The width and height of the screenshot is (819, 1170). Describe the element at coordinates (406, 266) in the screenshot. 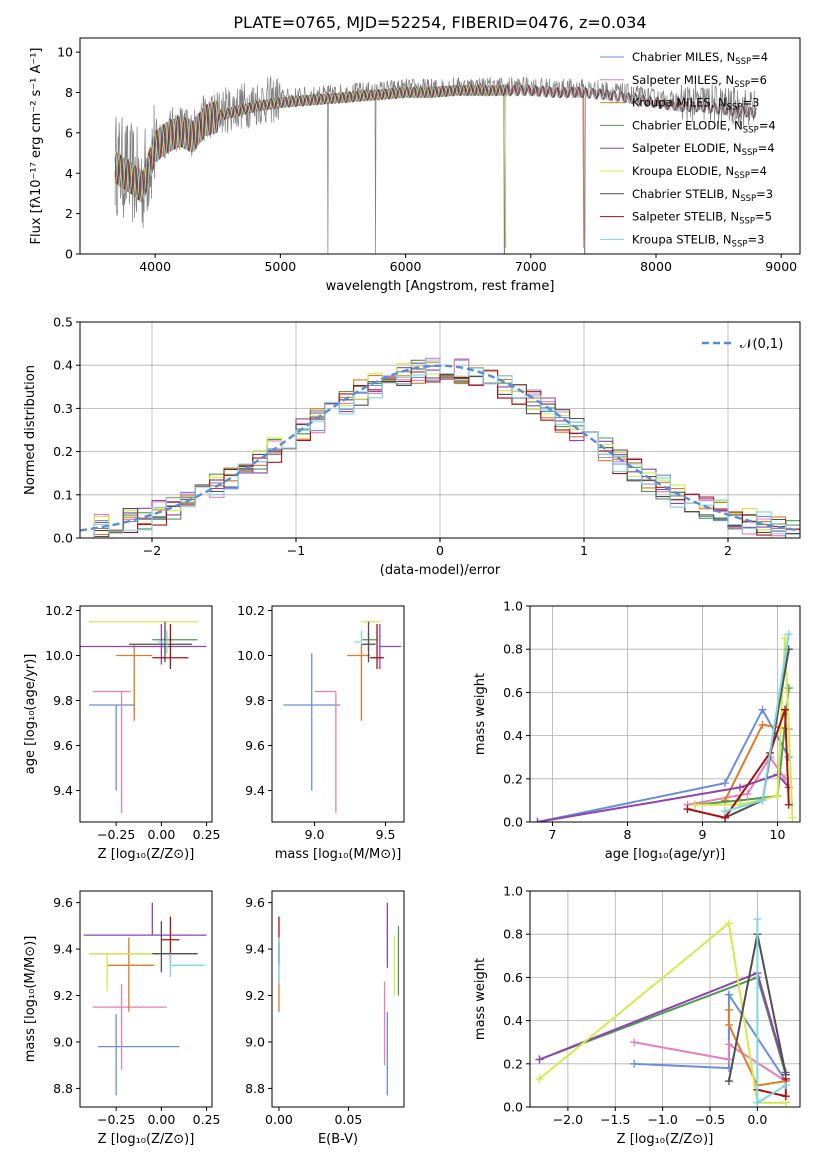

I see `x-tick-label: 6000` at that location.